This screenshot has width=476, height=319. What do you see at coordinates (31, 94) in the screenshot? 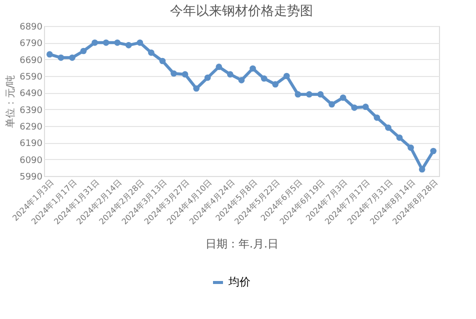
I see `y-tick-label: 6490` at bounding box center [31, 94].